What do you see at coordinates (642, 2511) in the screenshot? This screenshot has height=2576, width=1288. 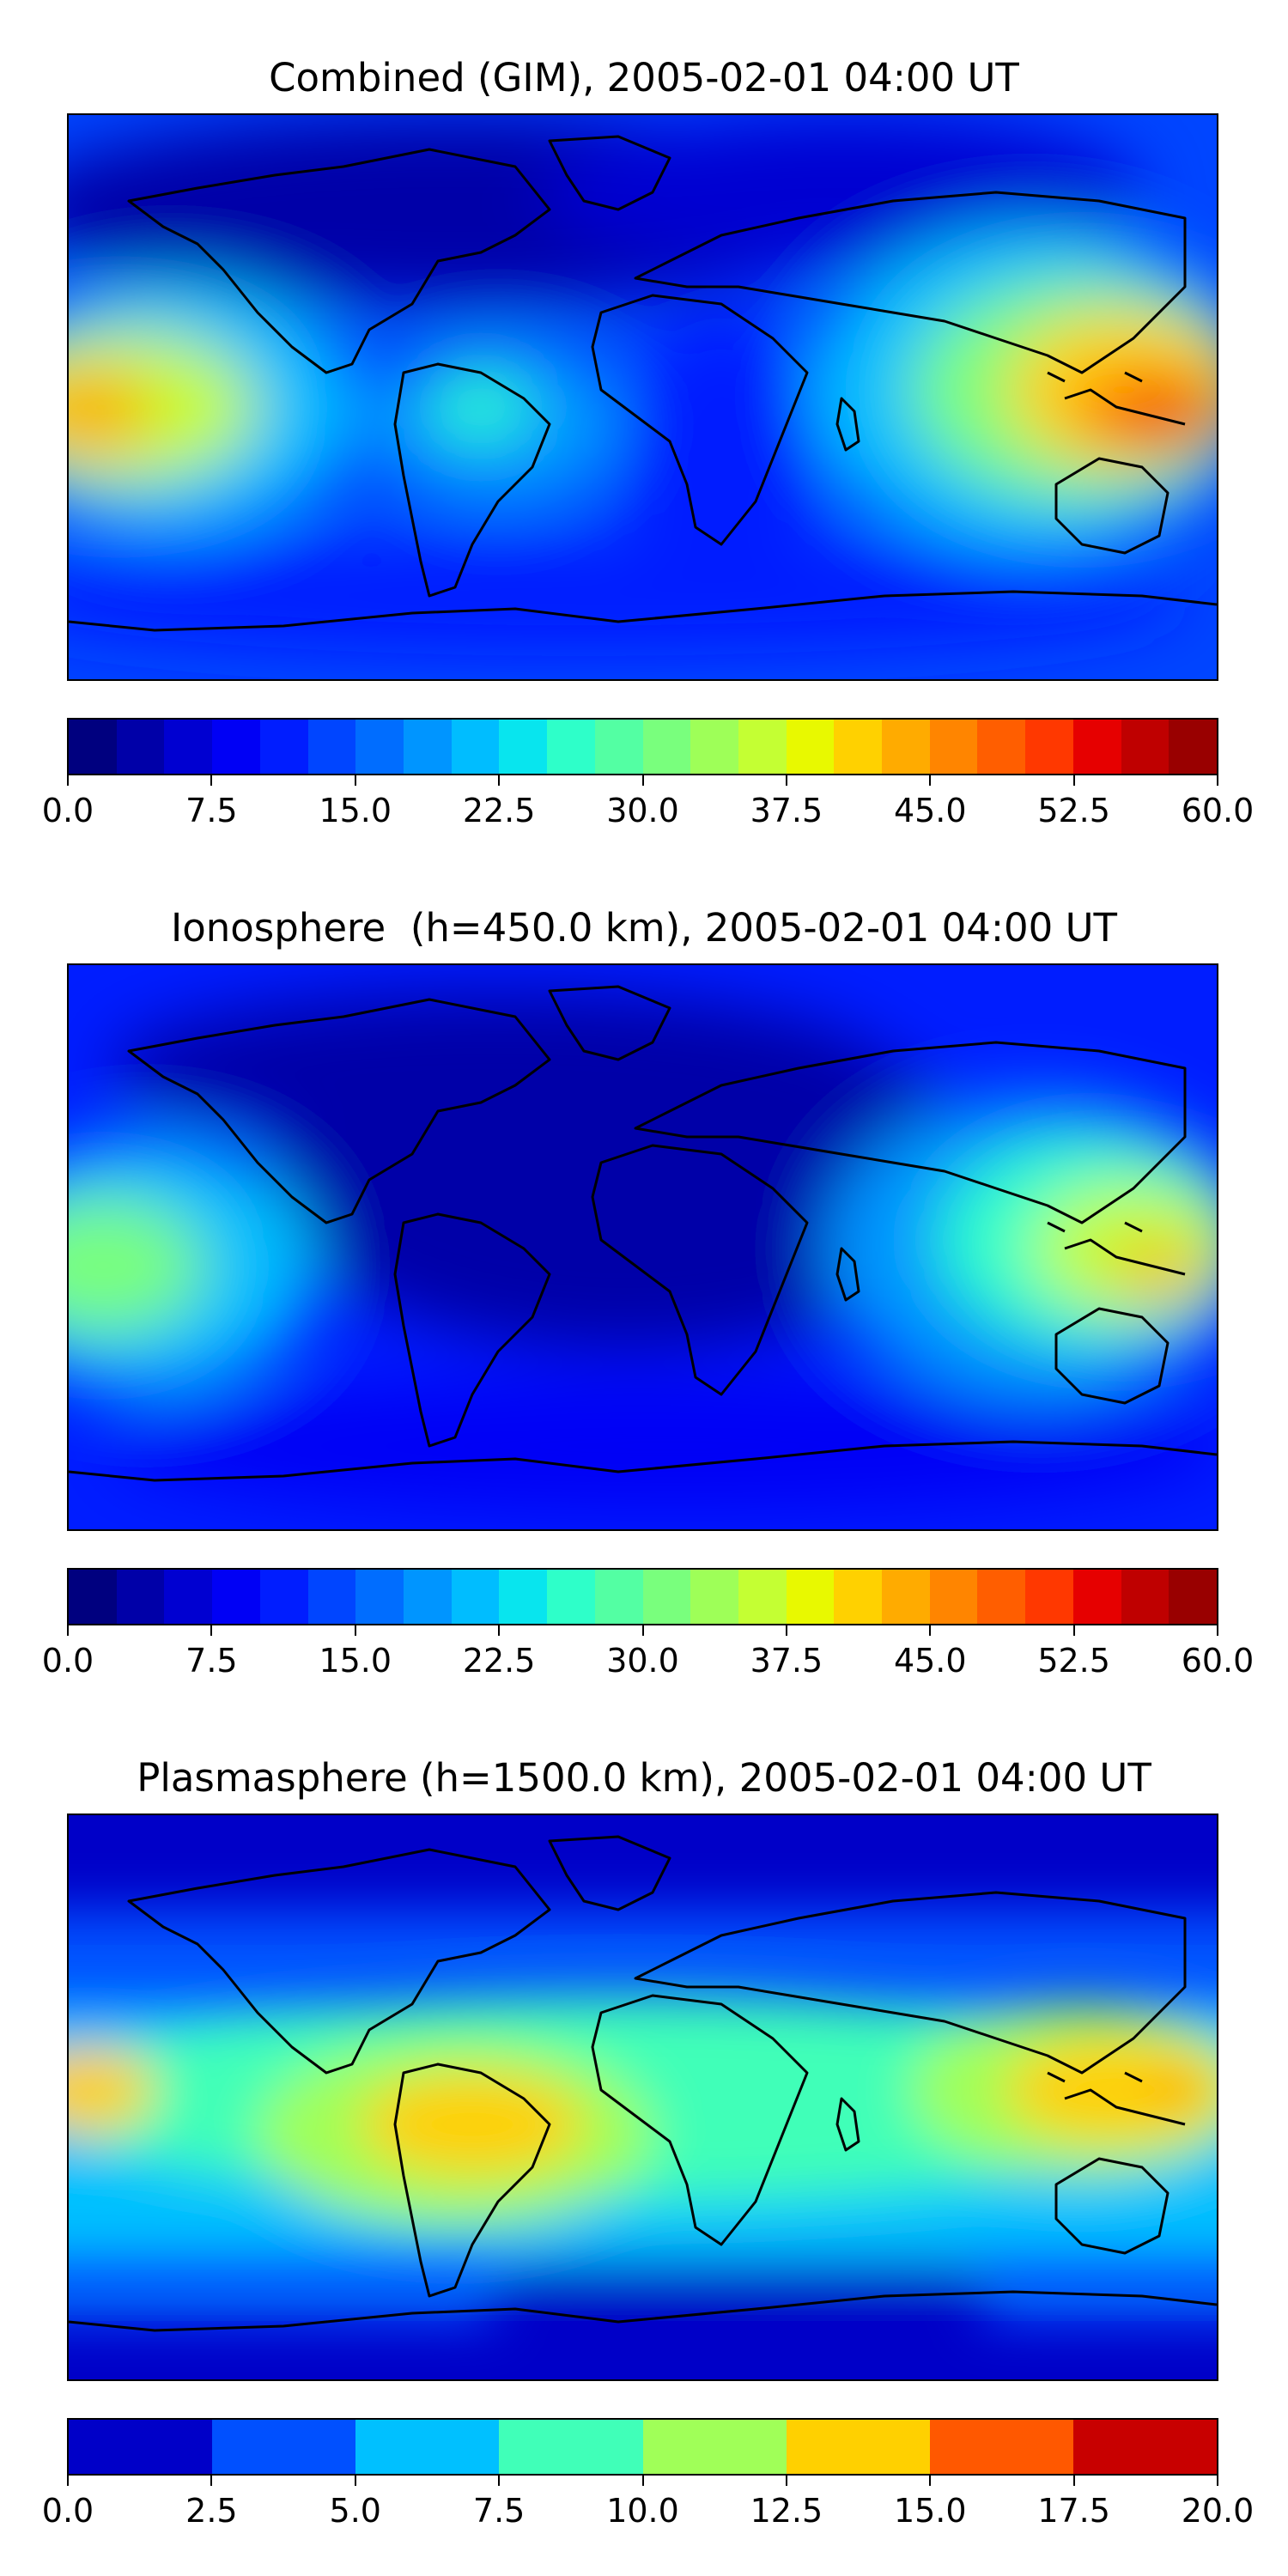 I see `colorbar-tick-label: 10.0` at bounding box center [642, 2511].